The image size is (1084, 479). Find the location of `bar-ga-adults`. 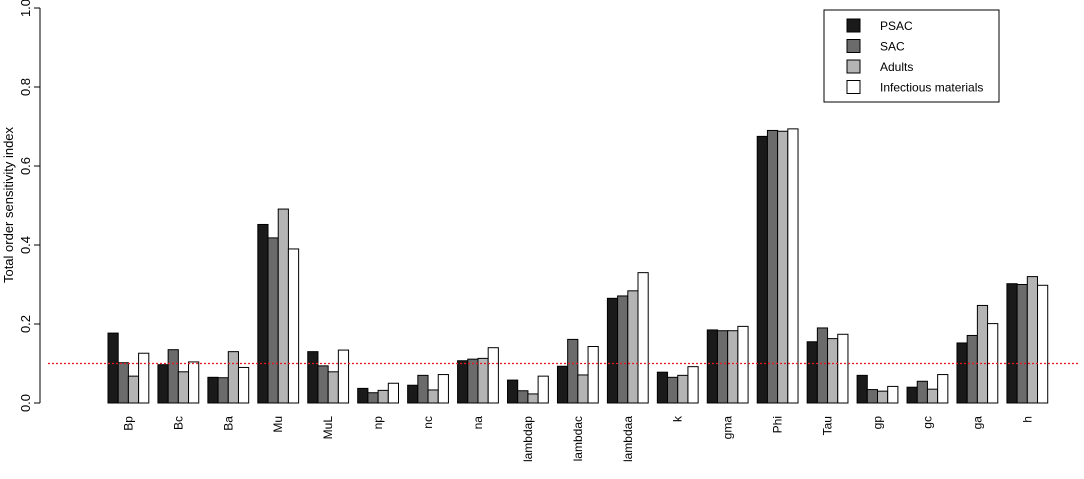

bar-ga-adults is located at coordinates (982, 354).